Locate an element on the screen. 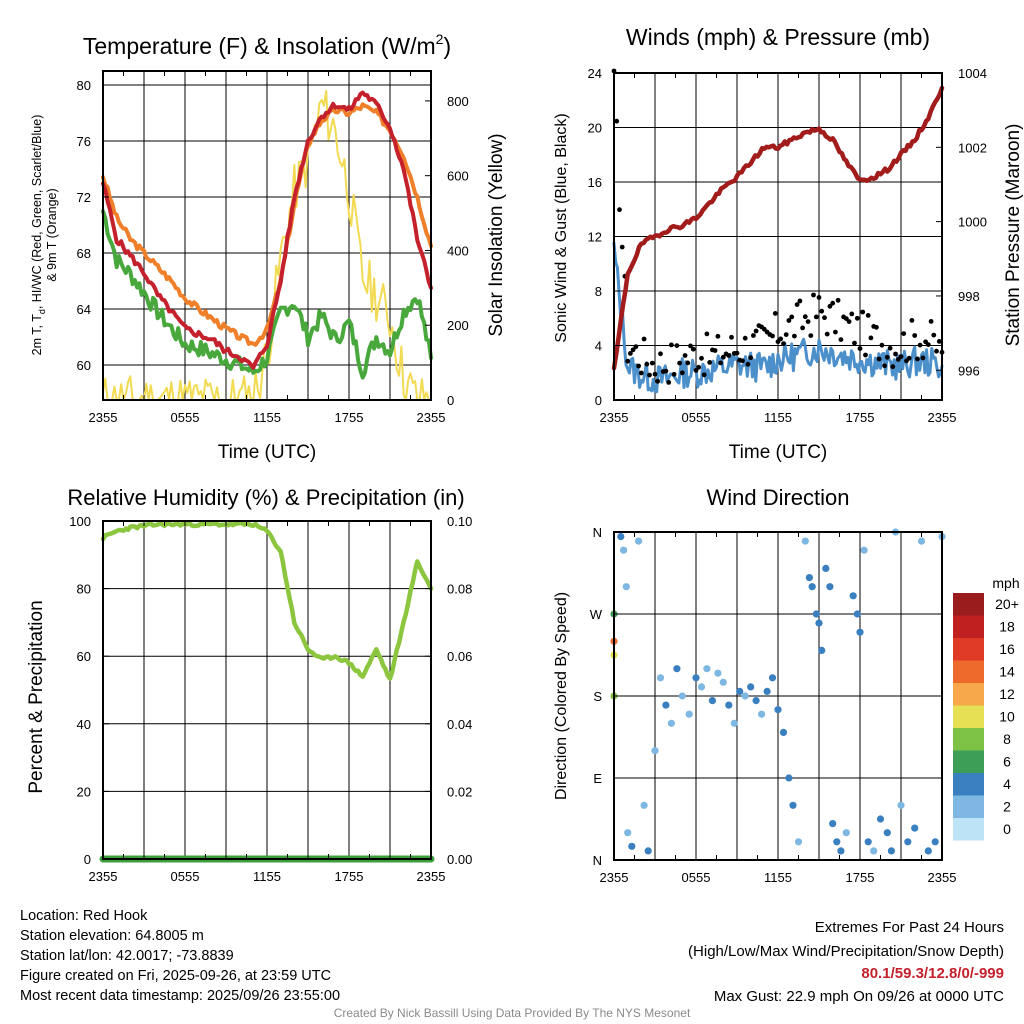 Image resolution: width=1024 pixels, height=1024 pixels. legend-label: 6 is located at coordinates (1007, 762).